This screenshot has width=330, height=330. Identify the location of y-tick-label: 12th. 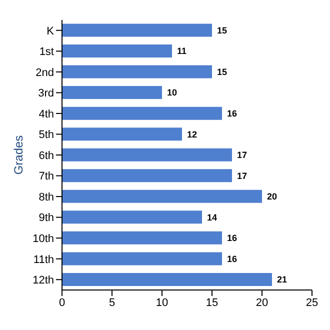
(43, 280).